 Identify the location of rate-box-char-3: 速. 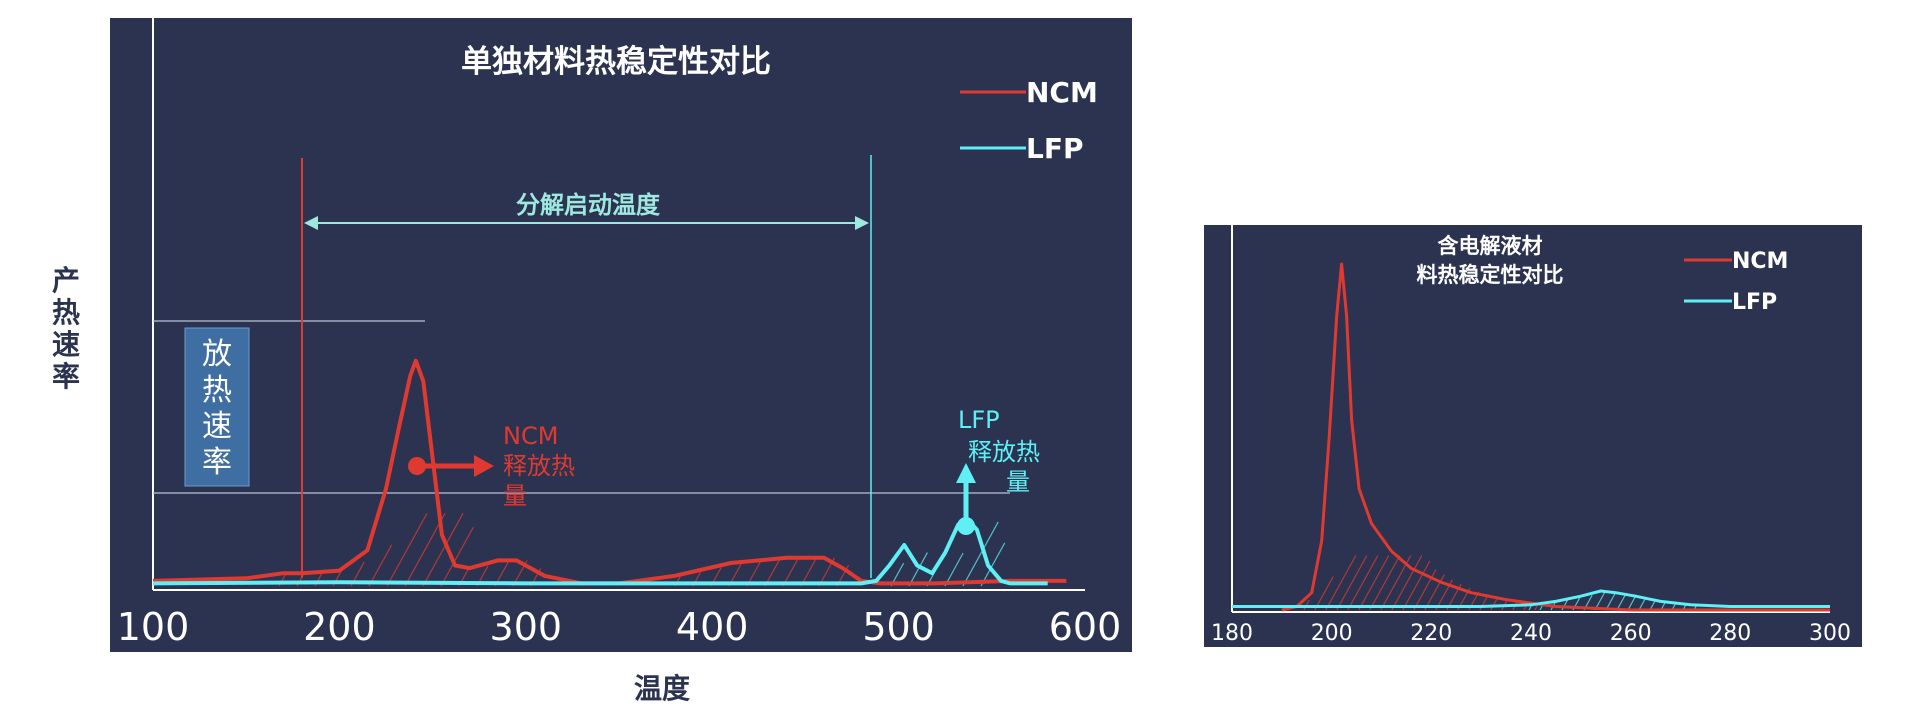
(217, 426).